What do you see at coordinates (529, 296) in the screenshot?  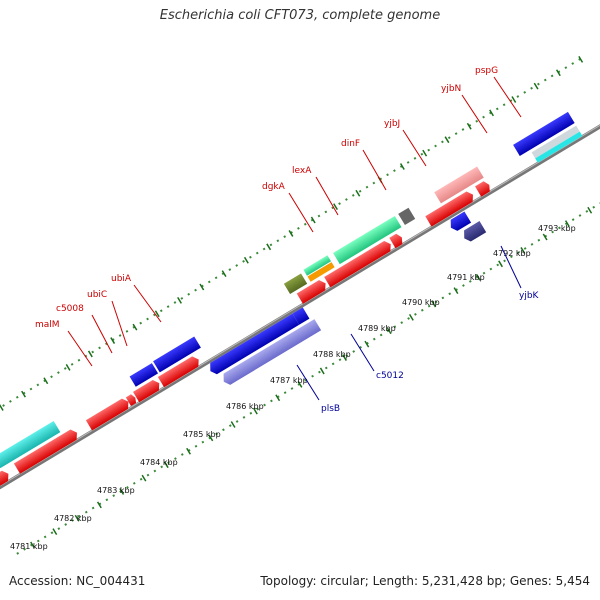 I see `gene-label: yjbK` at bounding box center [529, 296].